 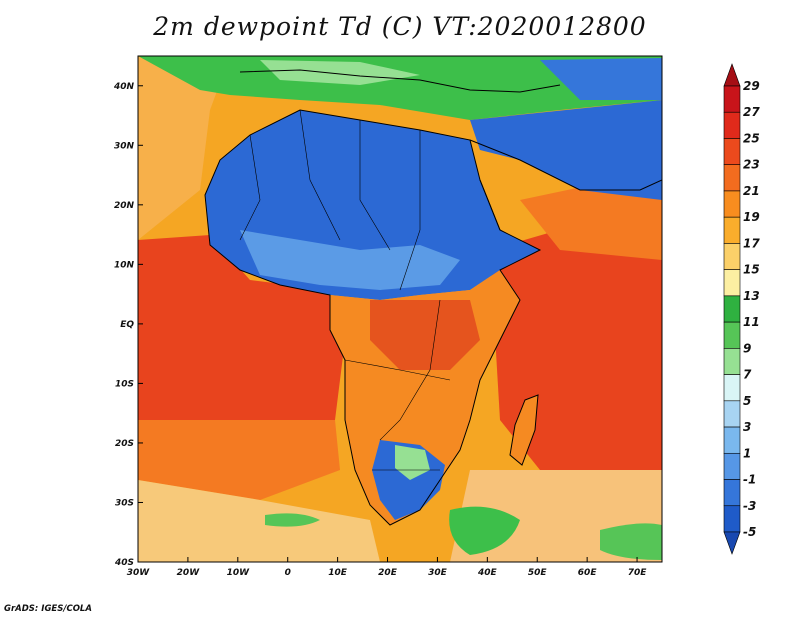 What do you see at coordinates (124, 563) in the screenshot?
I see `lat-tick-label: 40S` at bounding box center [124, 563].